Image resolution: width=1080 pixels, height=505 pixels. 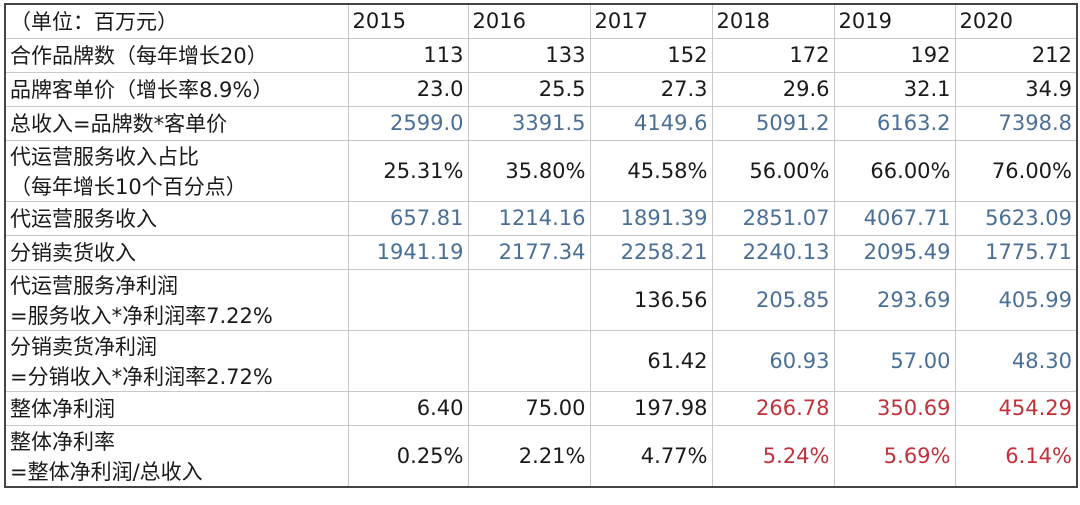 What do you see at coordinates (894, 252) in the screenshot?
I see `value-cell: 2095.49` at bounding box center [894, 252].